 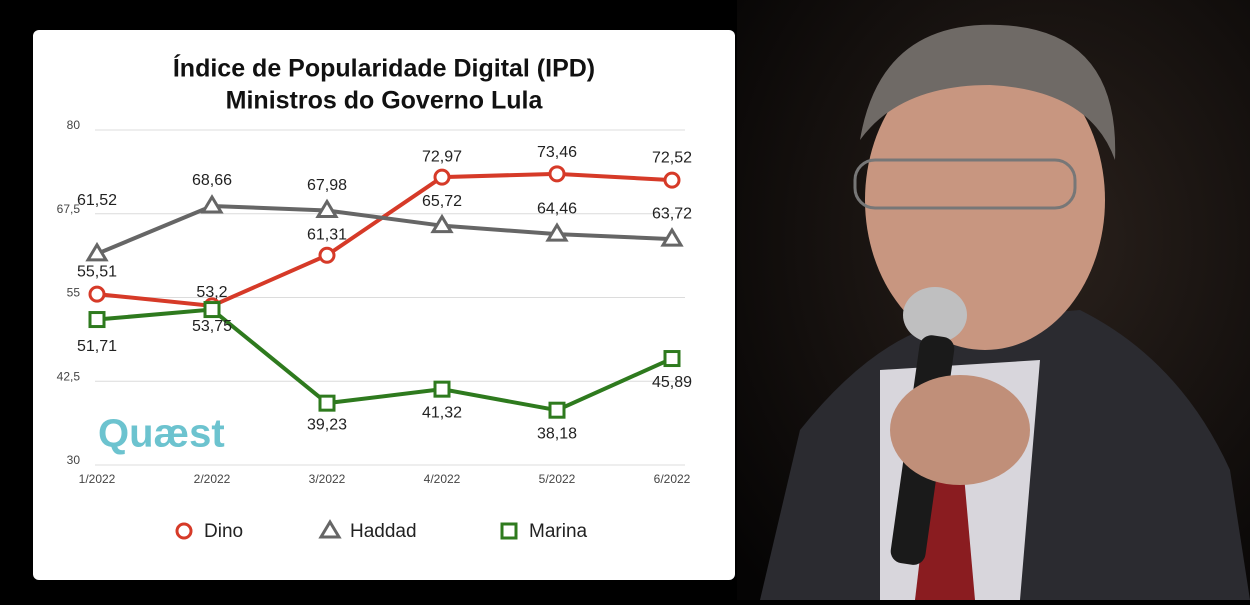 I want to click on value-label: 72,97, so click(x=442, y=156).